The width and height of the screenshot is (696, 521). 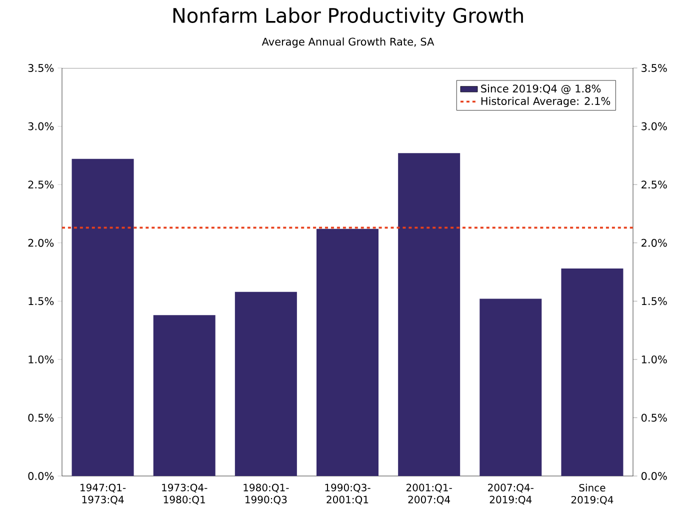 What do you see at coordinates (654, 242) in the screenshot?
I see `y2-tick-label: 2.0%` at bounding box center [654, 242].